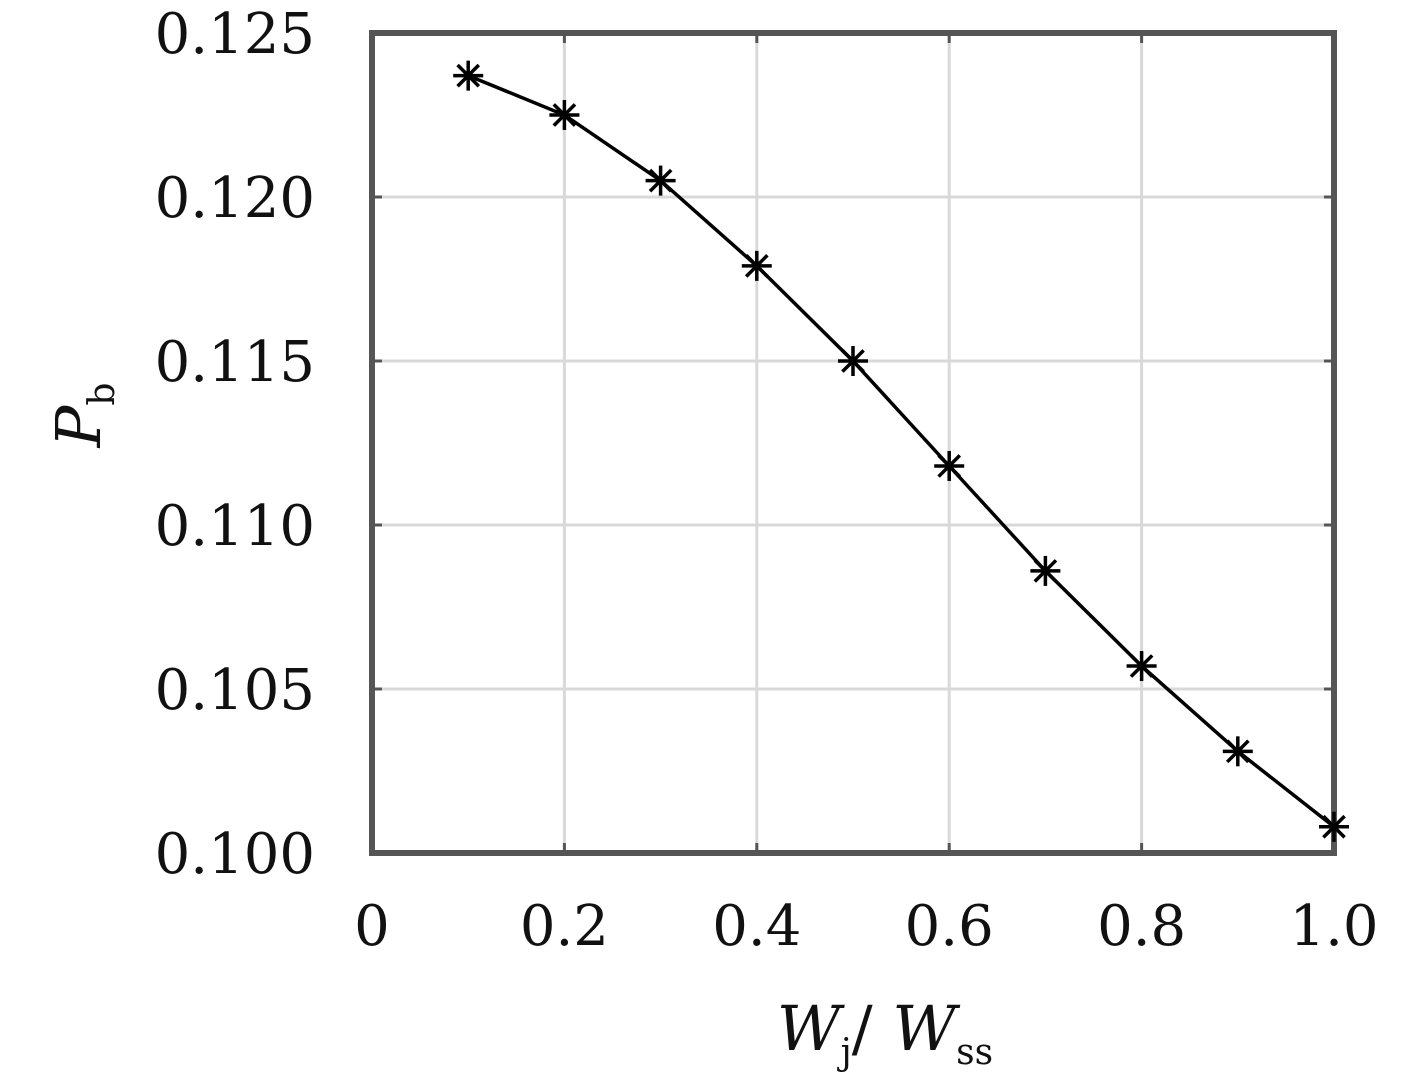 This screenshot has height=1080, width=1417. Describe the element at coordinates (372, 926) in the screenshot. I see `x-tick-label: 0` at that location.